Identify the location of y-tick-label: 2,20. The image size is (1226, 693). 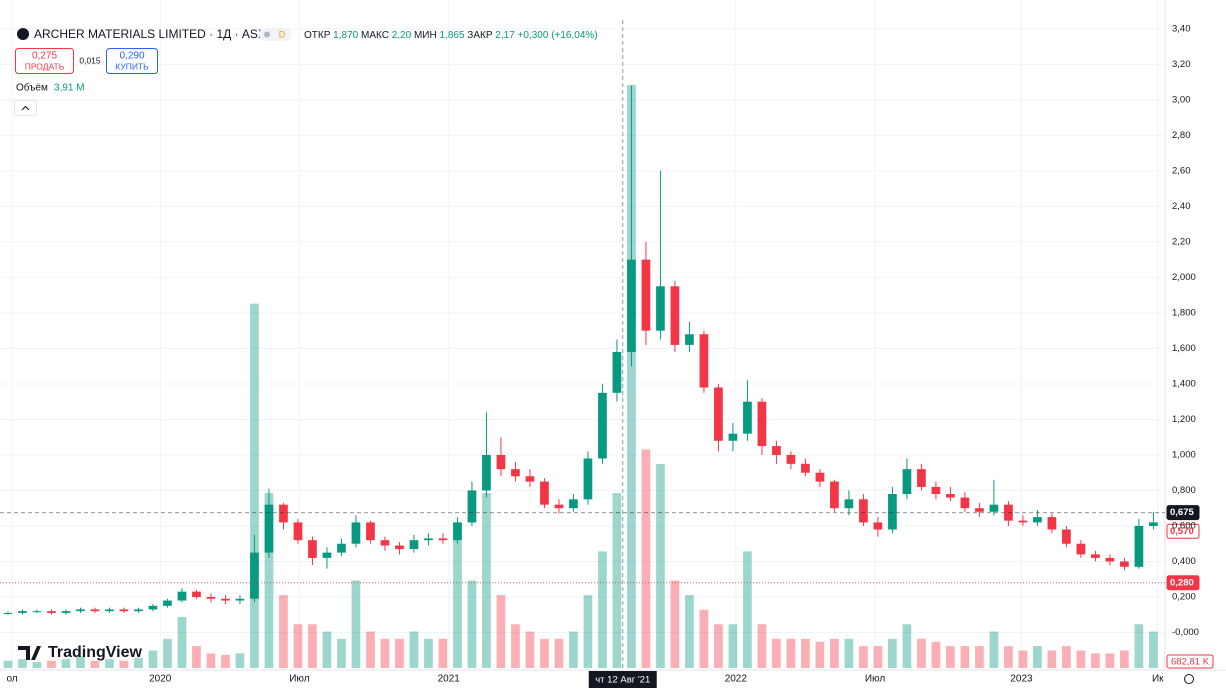
(1181, 241).